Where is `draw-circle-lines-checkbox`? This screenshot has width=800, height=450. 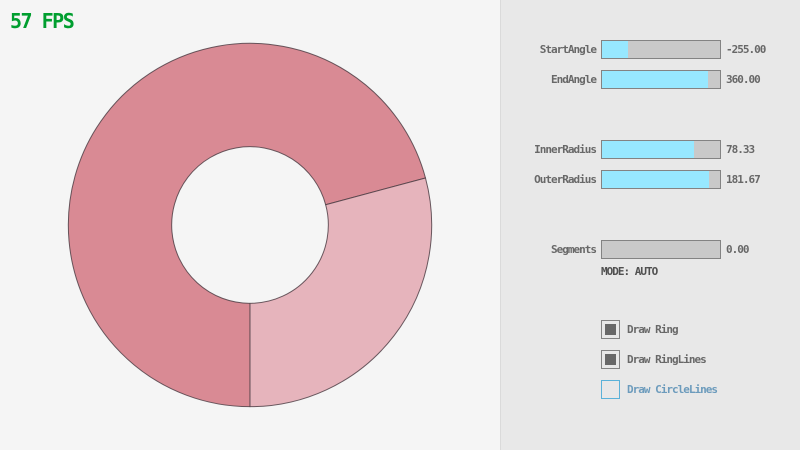 draw-circle-lines-checkbox is located at coordinates (610, 389).